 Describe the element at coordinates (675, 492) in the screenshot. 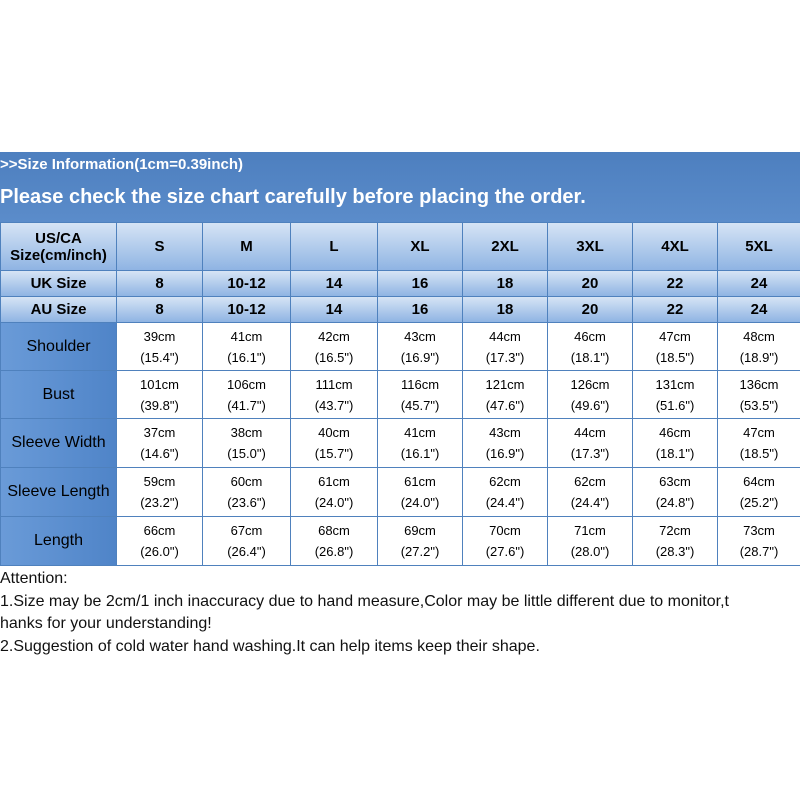

I see `measure-cell: 63cm (24.8")` at that location.